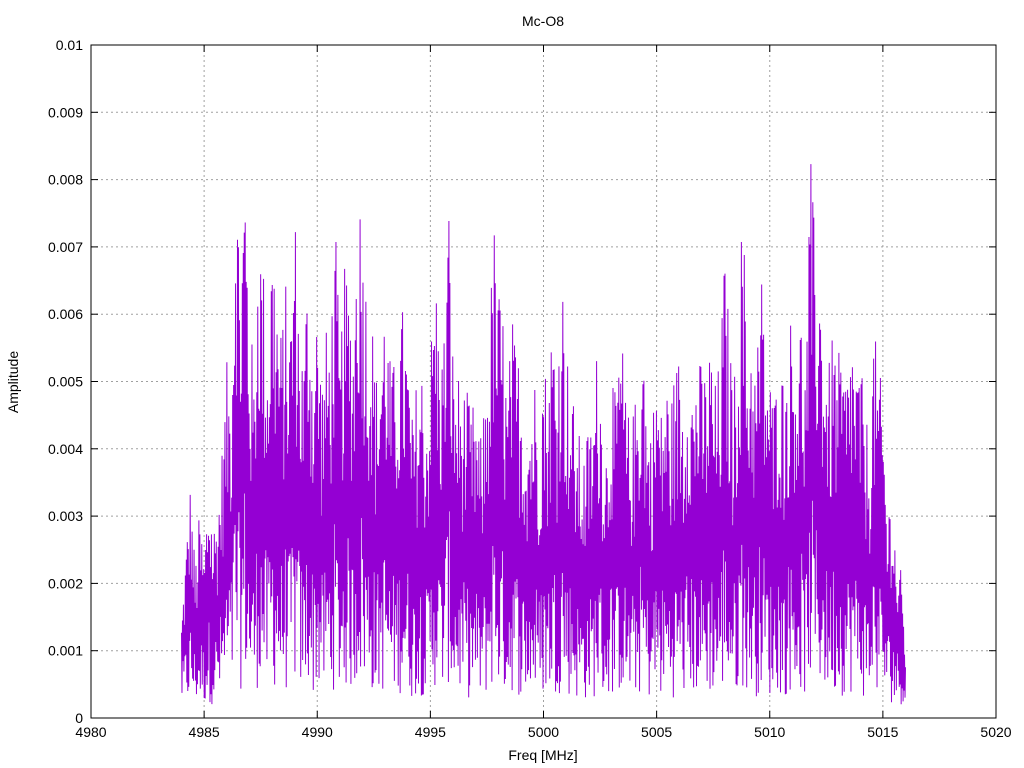 The image size is (1024, 768). I want to click on x-tick-label: 5020, so click(995, 732).